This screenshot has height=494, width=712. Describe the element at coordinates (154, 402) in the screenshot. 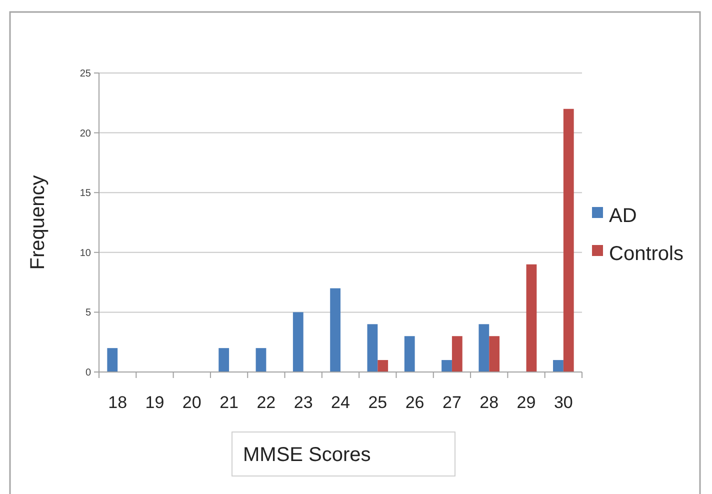

I see `x-tick-label: 19` at that location.